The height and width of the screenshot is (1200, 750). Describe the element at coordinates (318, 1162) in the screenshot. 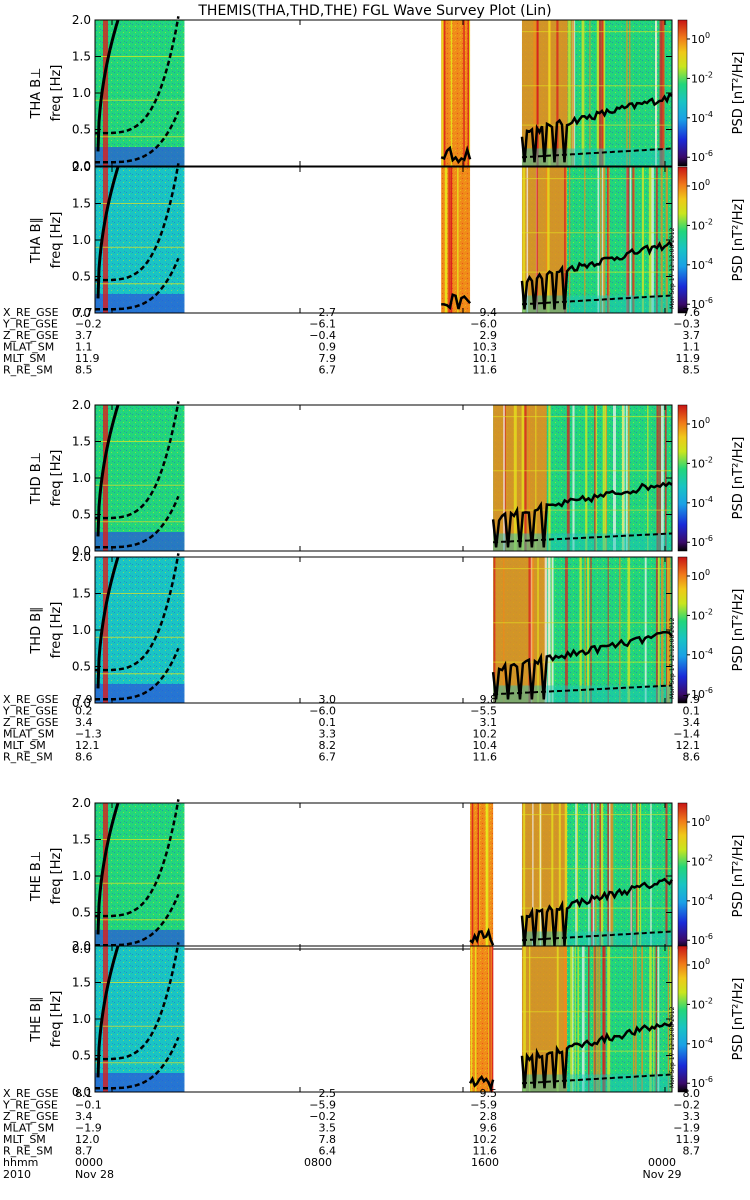

I see `x-tick-label: 0800` at that location.